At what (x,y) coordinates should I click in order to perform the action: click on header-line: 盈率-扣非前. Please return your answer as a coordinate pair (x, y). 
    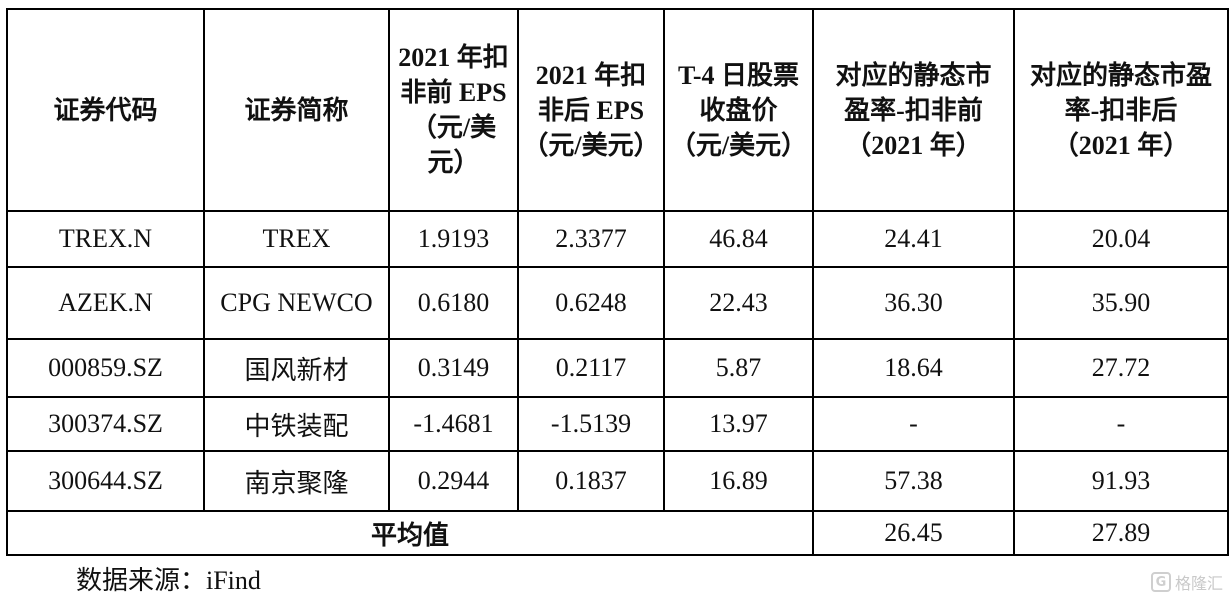
    Looking at the image, I should click on (913, 110).